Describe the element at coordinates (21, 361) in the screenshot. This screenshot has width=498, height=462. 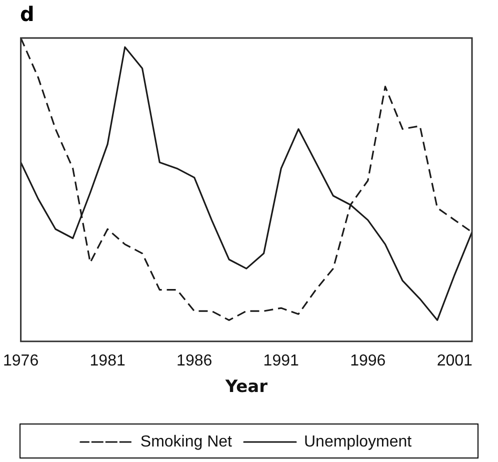
I see `x-tick-label: 1976` at that location.